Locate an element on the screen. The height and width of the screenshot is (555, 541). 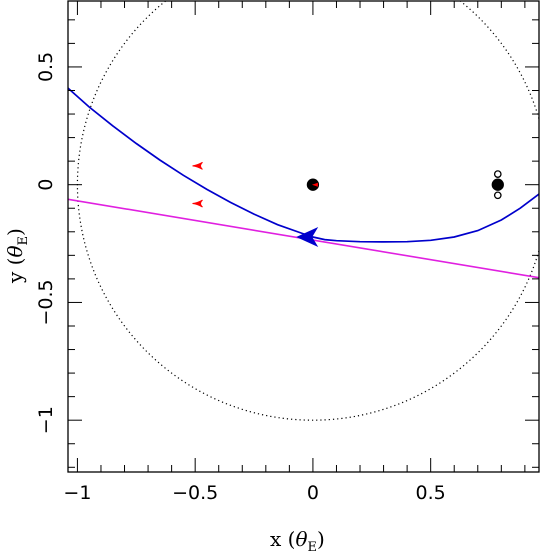
x-tick-label: 0 is located at coordinates (313, 493).